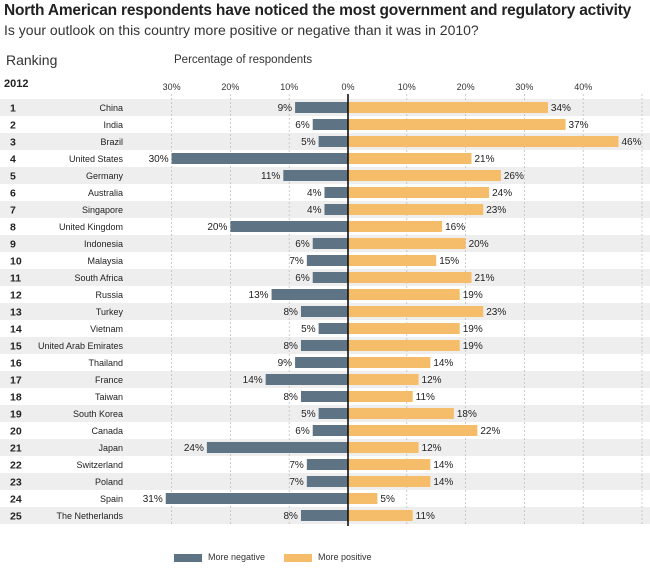 Image resolution: width=650 pixels, height=574 pixels. I want to click on rank-label: 1, so click(13, 109).